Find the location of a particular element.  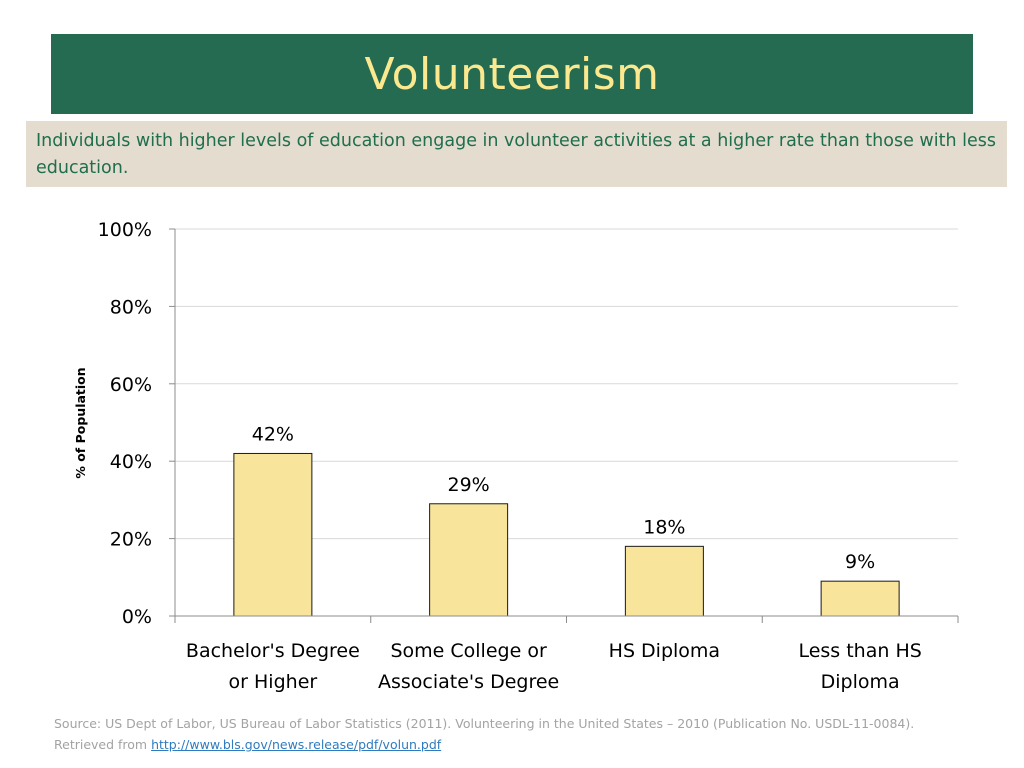

y-tick-label: 100% is located at coordinates (125, 230).